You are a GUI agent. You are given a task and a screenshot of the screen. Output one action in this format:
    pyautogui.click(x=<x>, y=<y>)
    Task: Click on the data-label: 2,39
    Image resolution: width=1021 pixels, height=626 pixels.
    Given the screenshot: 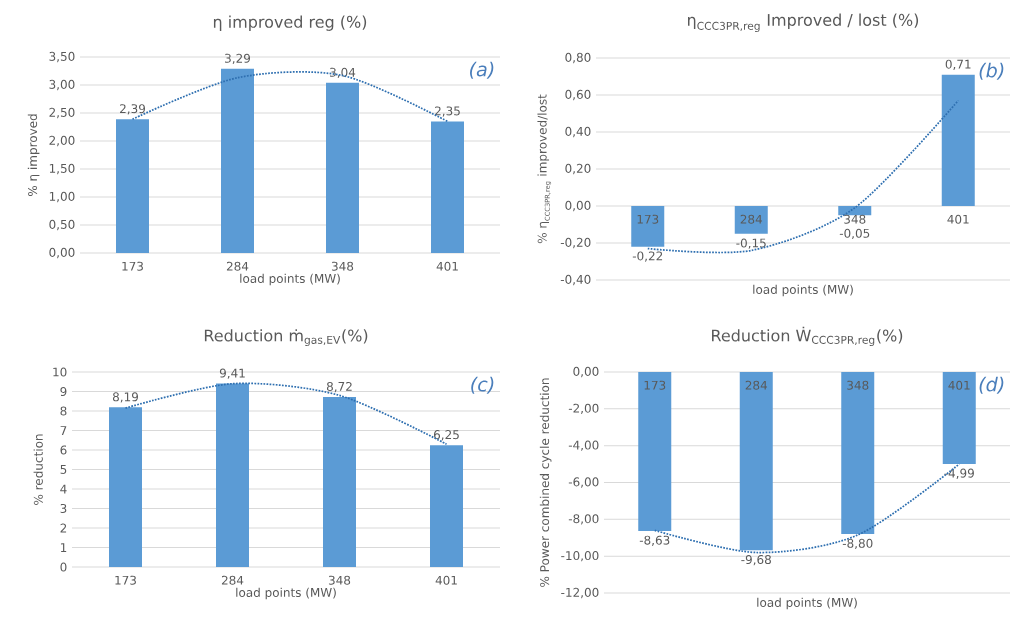 What is the action you would take?
    pyautogui.click(x=133, y=109)
    